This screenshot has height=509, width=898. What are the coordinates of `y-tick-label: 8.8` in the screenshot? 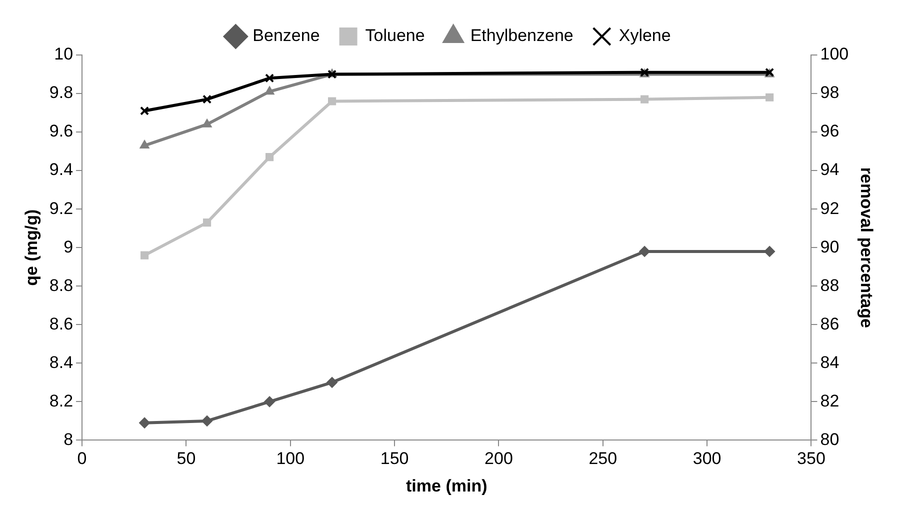 It's located at (61, 285).